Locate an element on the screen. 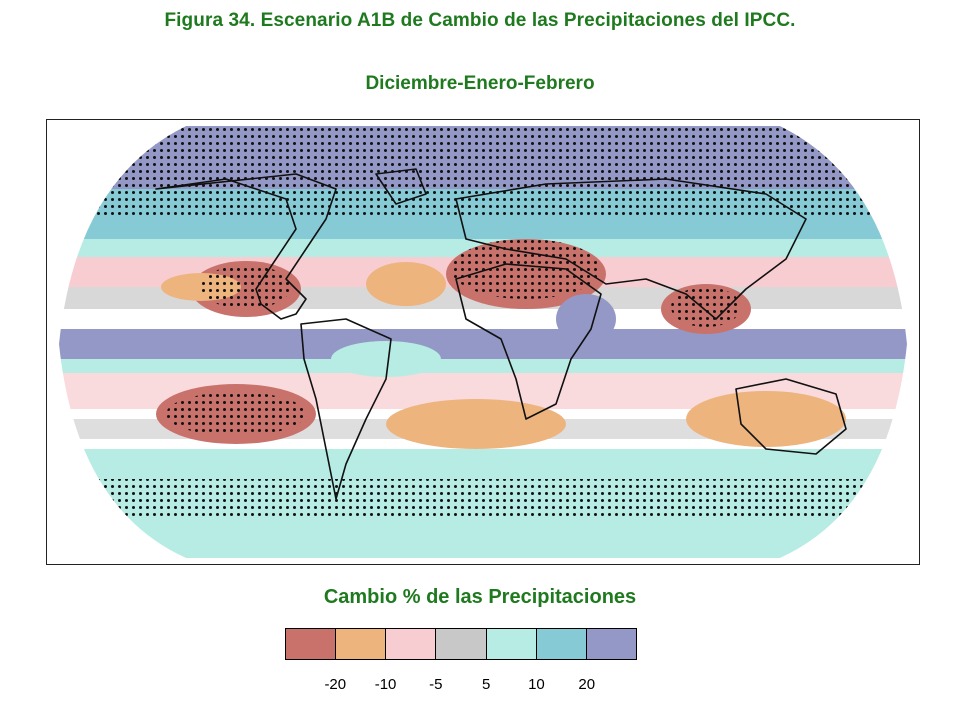  legend-title: Cambio % de las Precipitaciones is located at coordinates (480, 597).